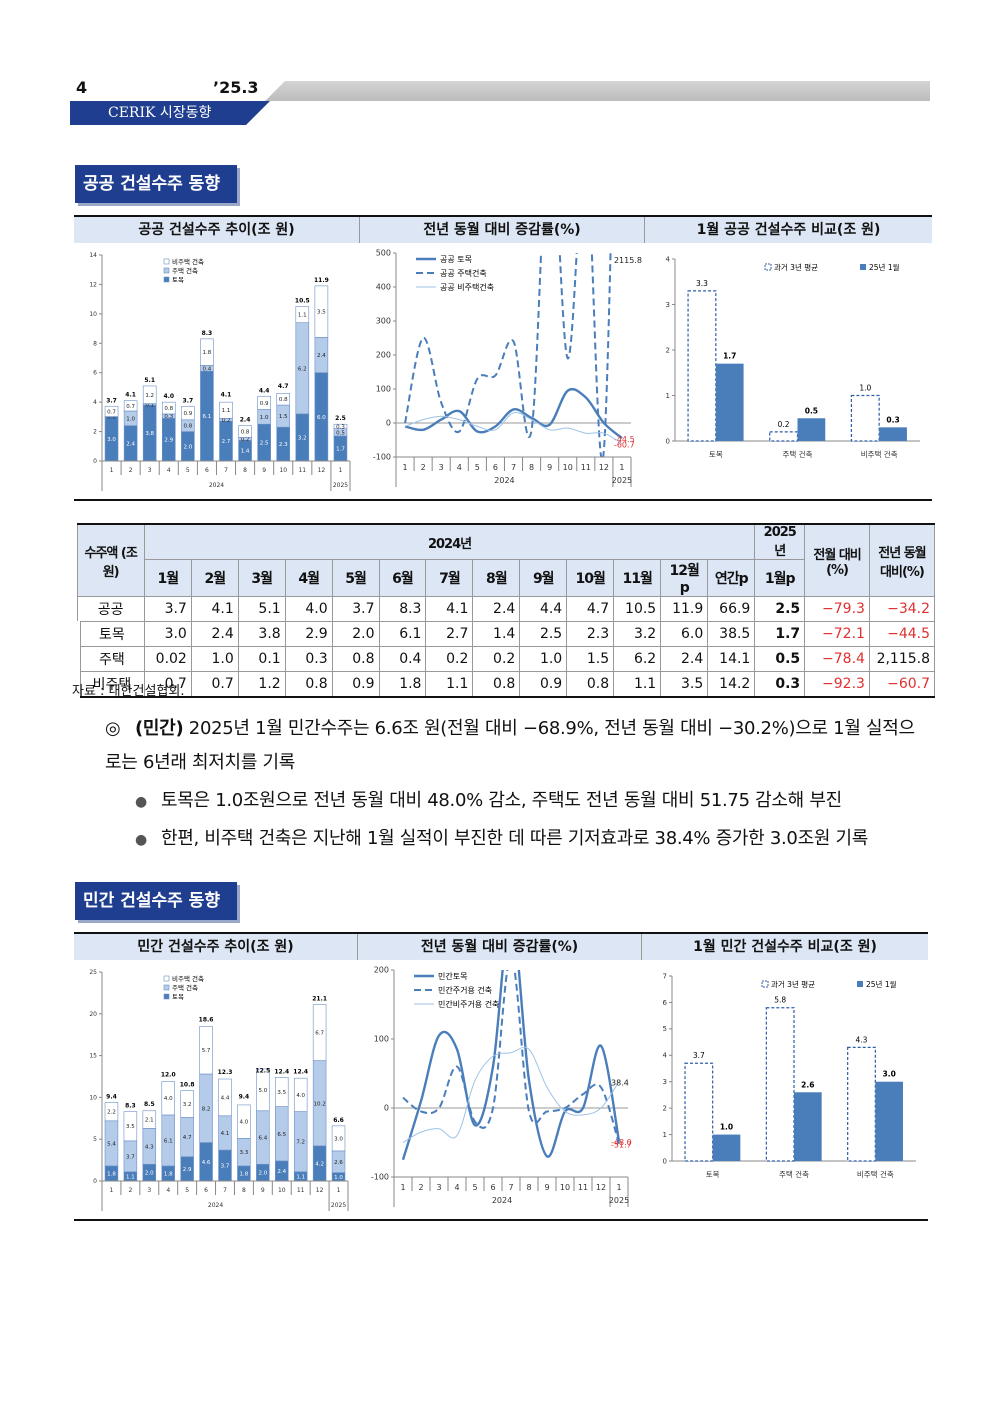 This screenshot has width=1000, height=1415. What do you see at coordinates (226, 395) in the screenshot?
I see `total-label: 4.1` at bounding box center [226, 395].